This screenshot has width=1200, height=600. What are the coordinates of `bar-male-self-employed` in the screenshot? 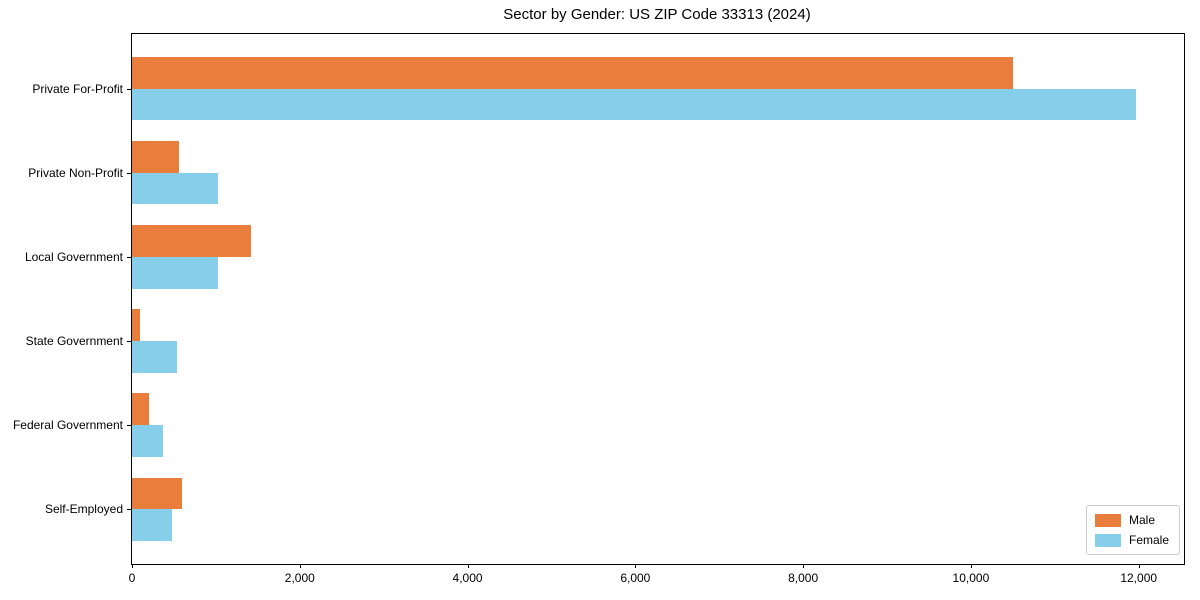 It's located at (157, 493).